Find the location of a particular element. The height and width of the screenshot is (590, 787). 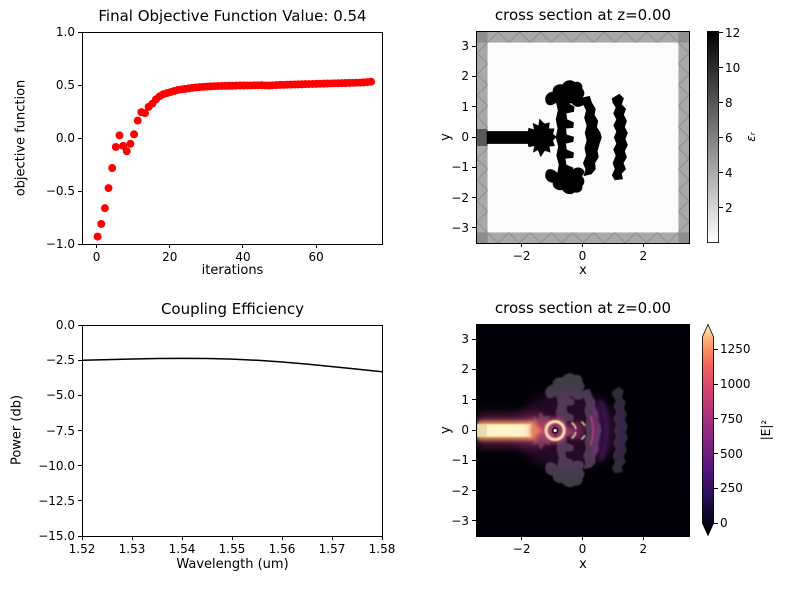

x-tick-label: 40 is located at coordinates (243, 257).